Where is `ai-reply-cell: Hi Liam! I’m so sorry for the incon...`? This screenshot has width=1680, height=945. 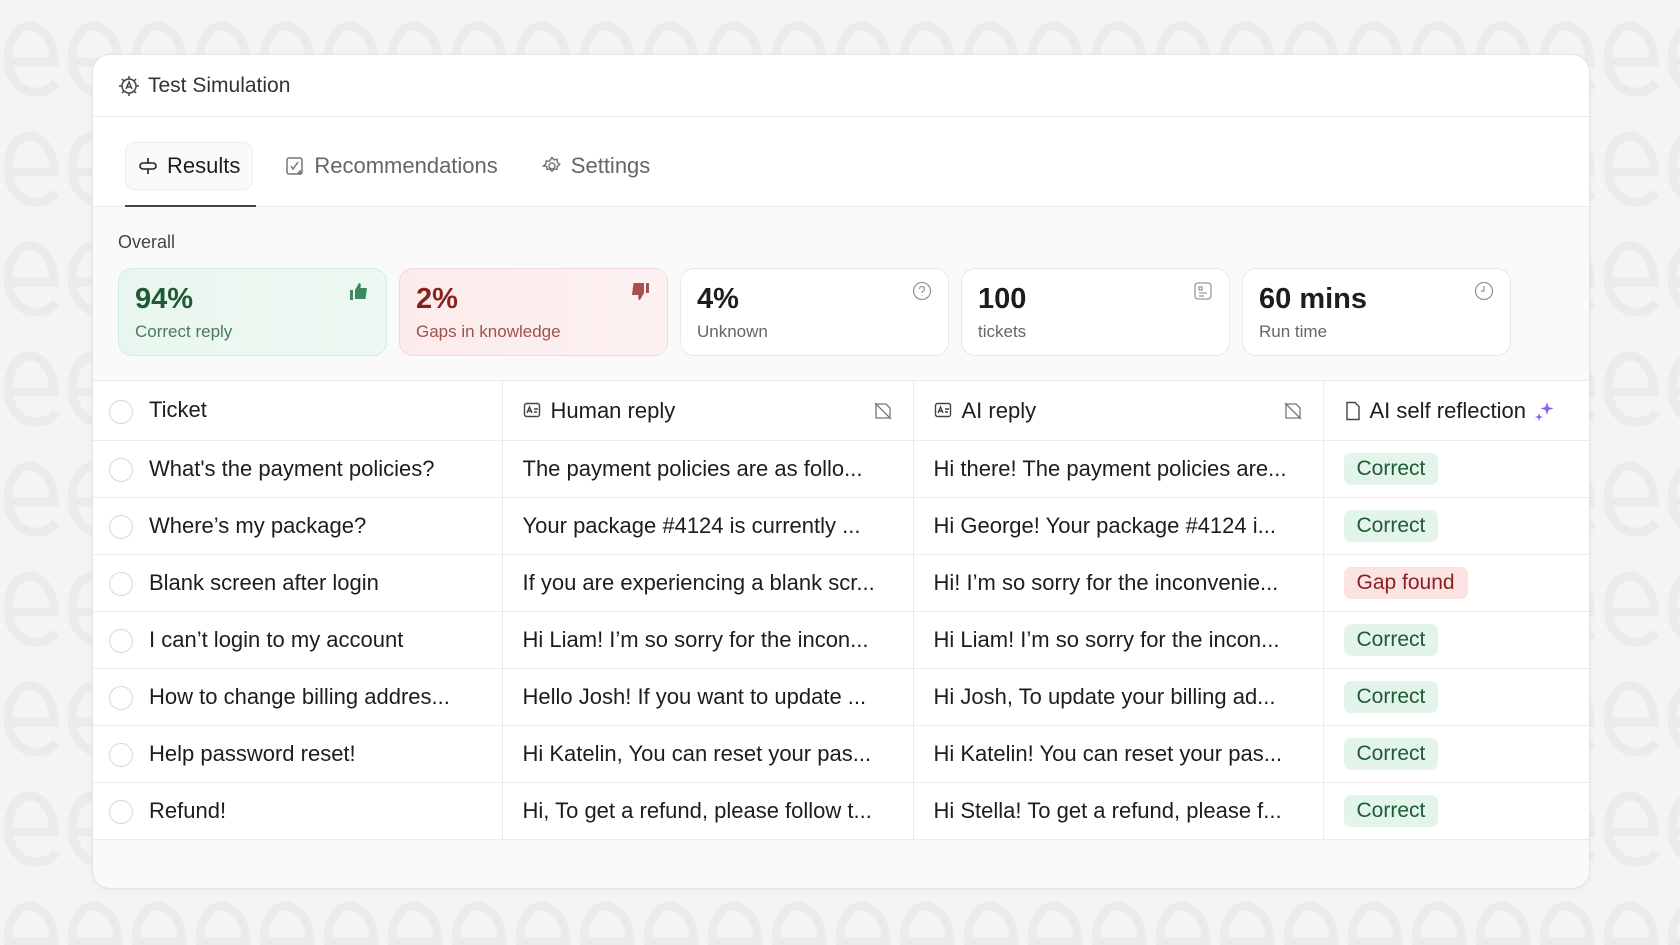
ai-reply-cell: Hi Liam! I’m so sorry for the incon... is located at coordinates (1117, 640).